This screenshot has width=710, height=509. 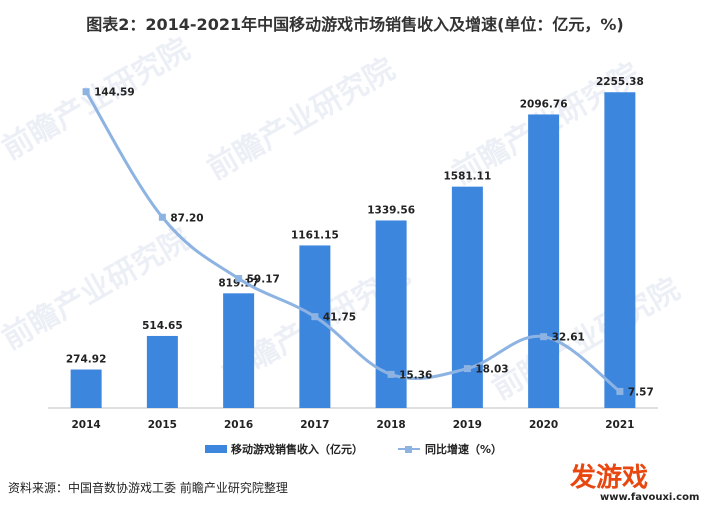 I want to click on site-logo: 发游戏 www.favouxi.com, so click(x=634, y=482).